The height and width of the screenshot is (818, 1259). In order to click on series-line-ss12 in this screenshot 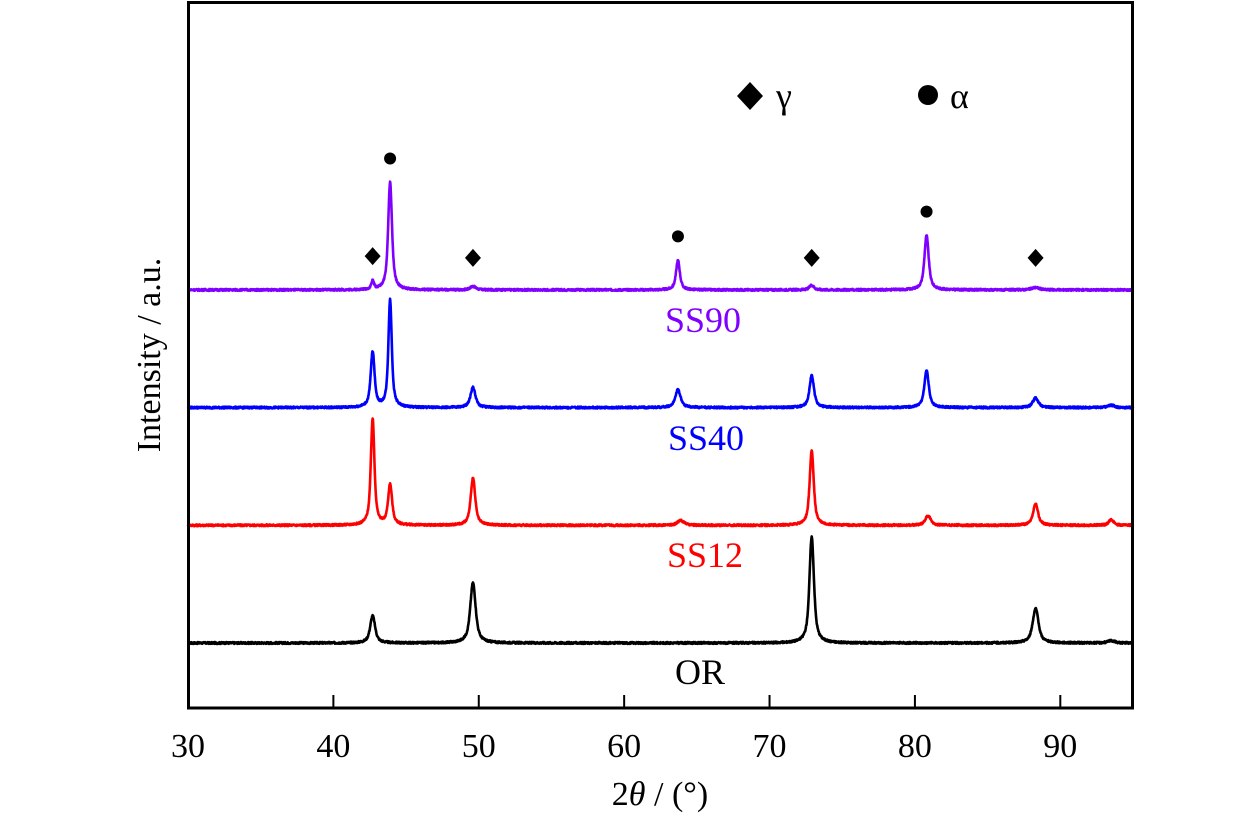, I will do `click(660, 472)`.